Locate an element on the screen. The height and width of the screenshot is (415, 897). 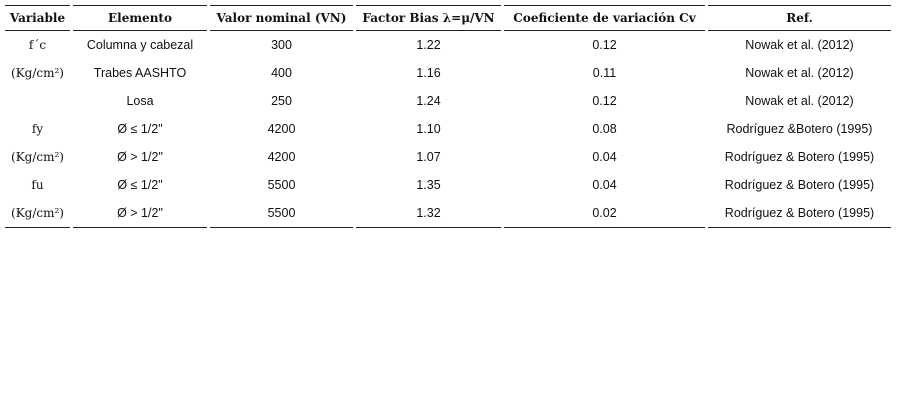
header-cell: Factor Bias λ=μ/VN is located at coordinates (428, 18).